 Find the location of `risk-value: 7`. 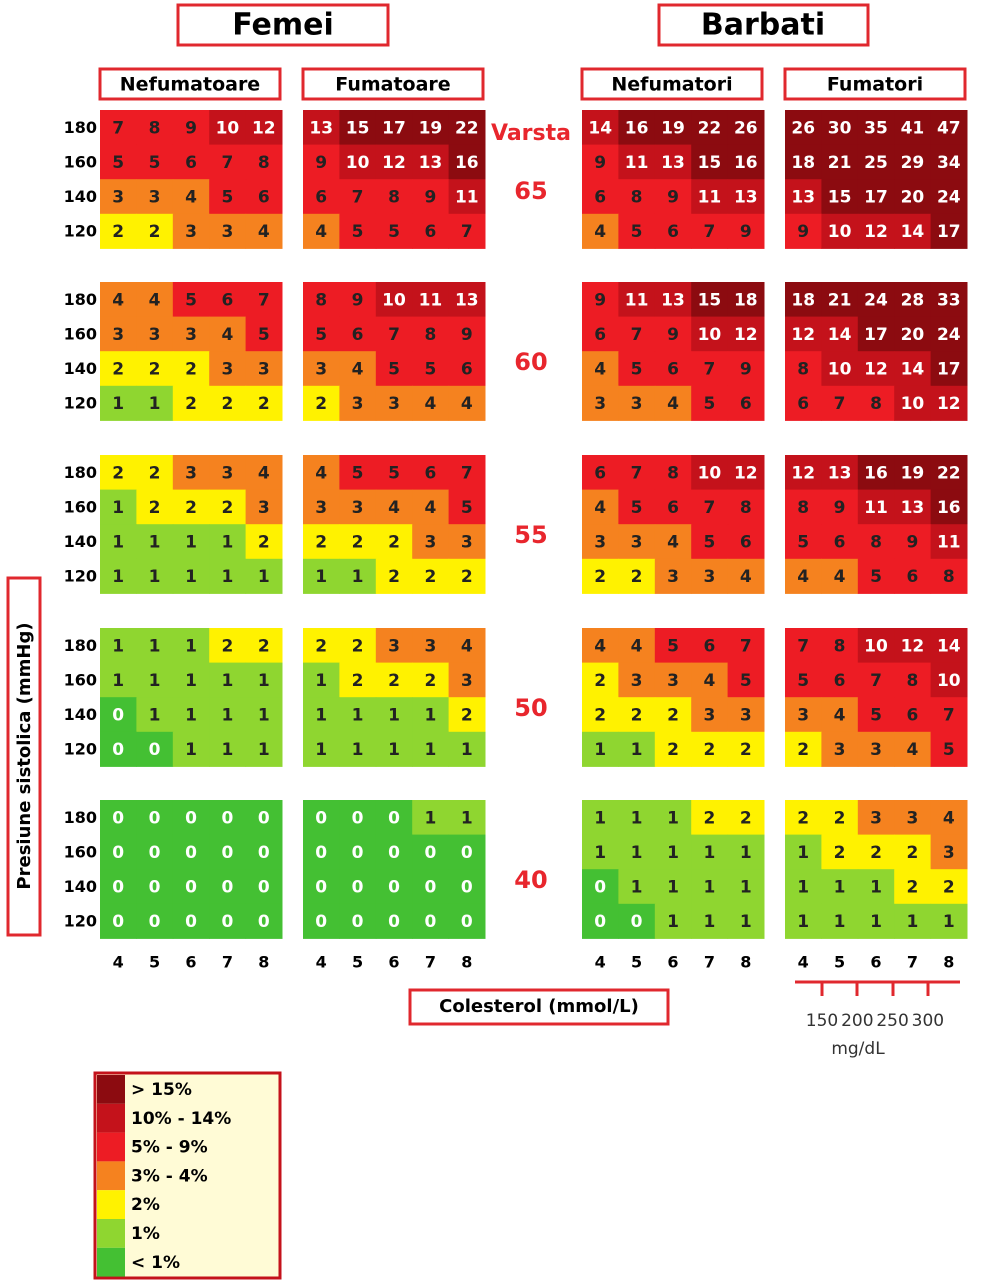

risk-value: 7 is located at coordinates (746, 646).